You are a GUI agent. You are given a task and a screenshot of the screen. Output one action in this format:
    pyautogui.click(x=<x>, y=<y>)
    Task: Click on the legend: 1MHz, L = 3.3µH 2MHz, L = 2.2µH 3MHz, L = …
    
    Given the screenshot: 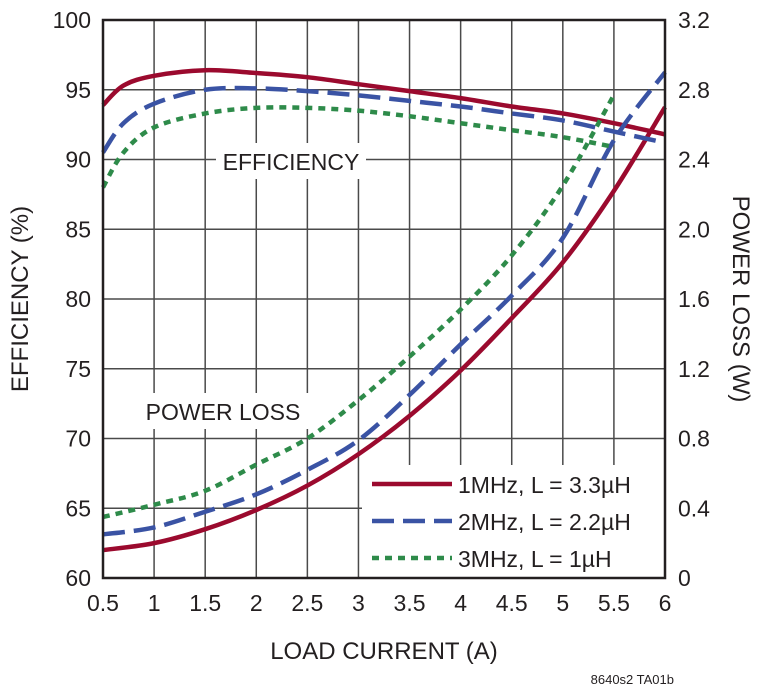 What is the action you would take?
    pyautogui.click(x=513, y=521)
    